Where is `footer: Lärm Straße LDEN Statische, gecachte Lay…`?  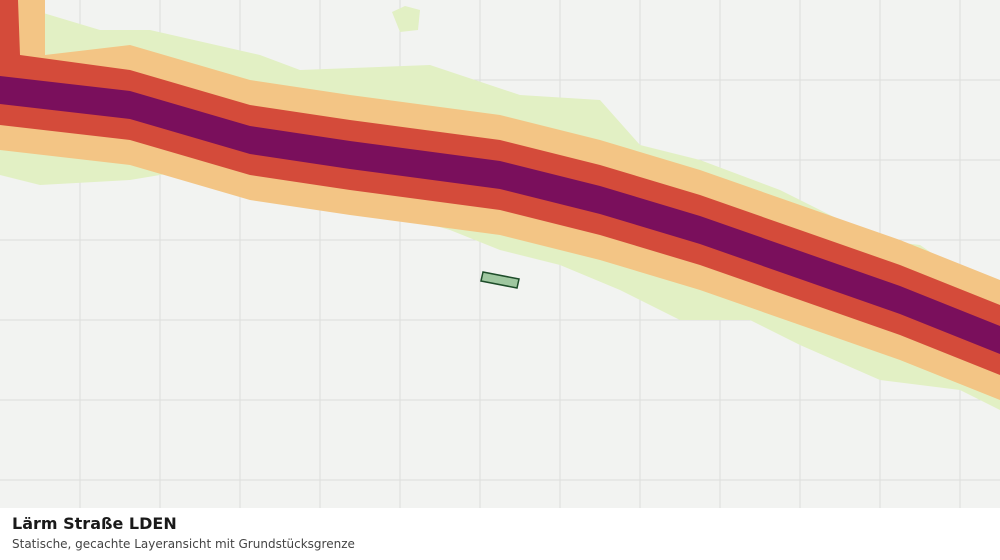
footer: Lärm Straße LDEN Statische, gecachte Lay… is located at coordinates (500, 534).